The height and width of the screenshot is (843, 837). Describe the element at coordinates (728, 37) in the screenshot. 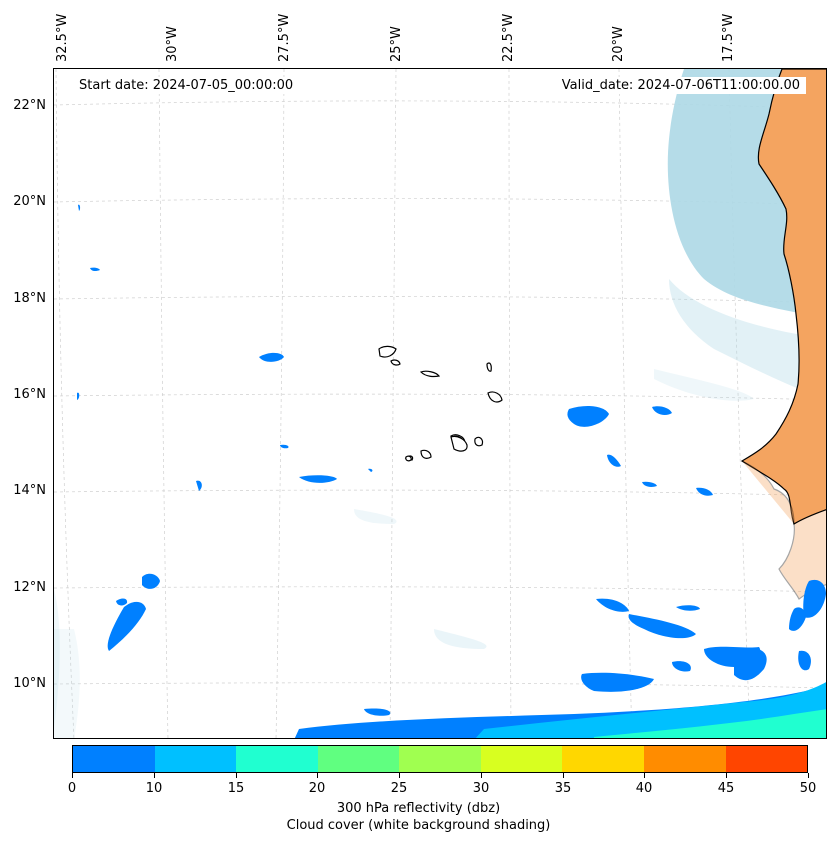

I see `longitude-label: 17.5°W` at that location.